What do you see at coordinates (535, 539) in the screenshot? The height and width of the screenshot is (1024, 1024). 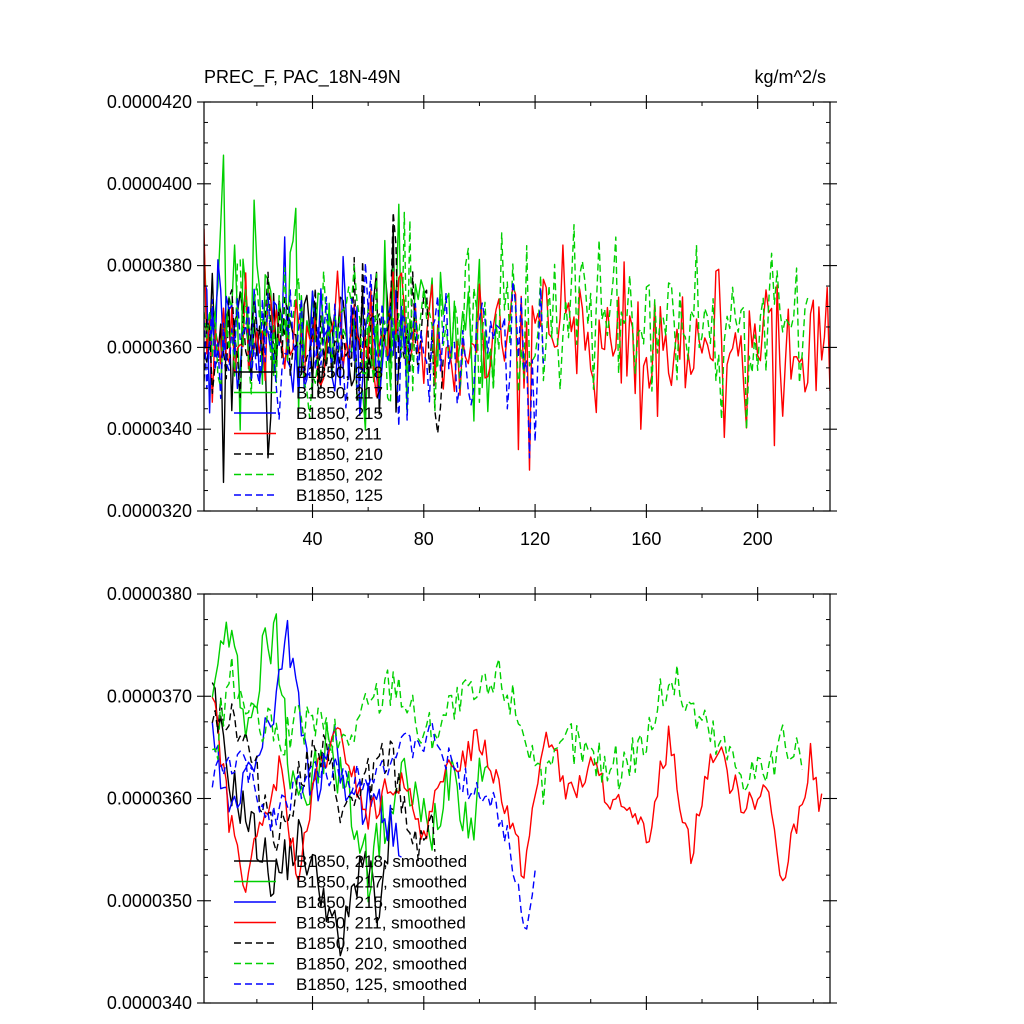 I see `x-tick-label: 120` at bounding box center [535, 539].